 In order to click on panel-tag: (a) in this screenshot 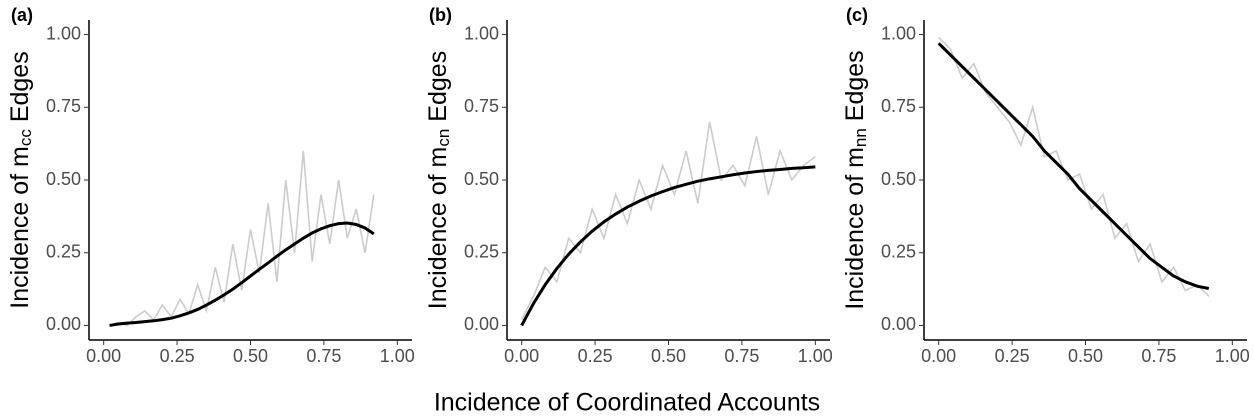, I will do `click(22, 15)`.